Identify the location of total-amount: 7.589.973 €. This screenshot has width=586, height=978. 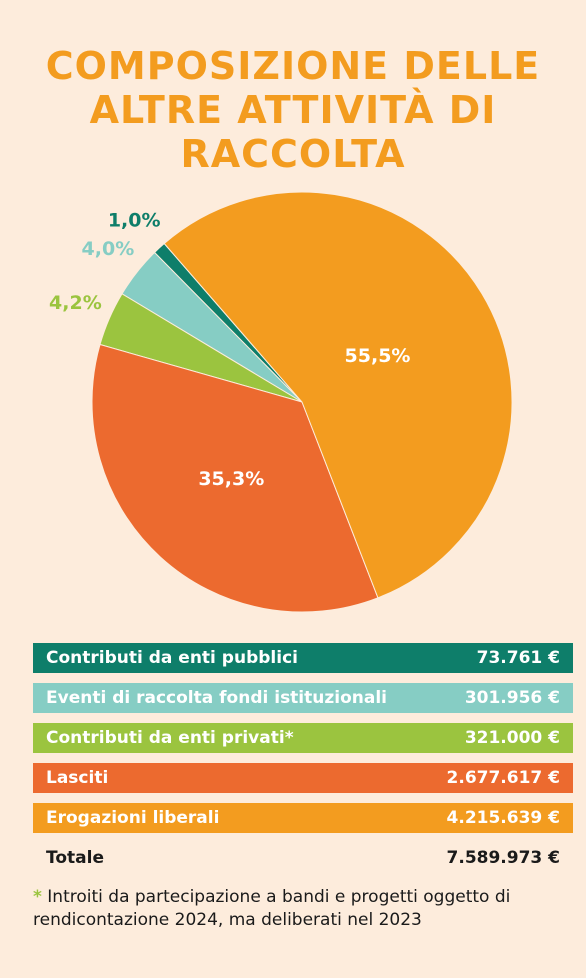
(503, 858).